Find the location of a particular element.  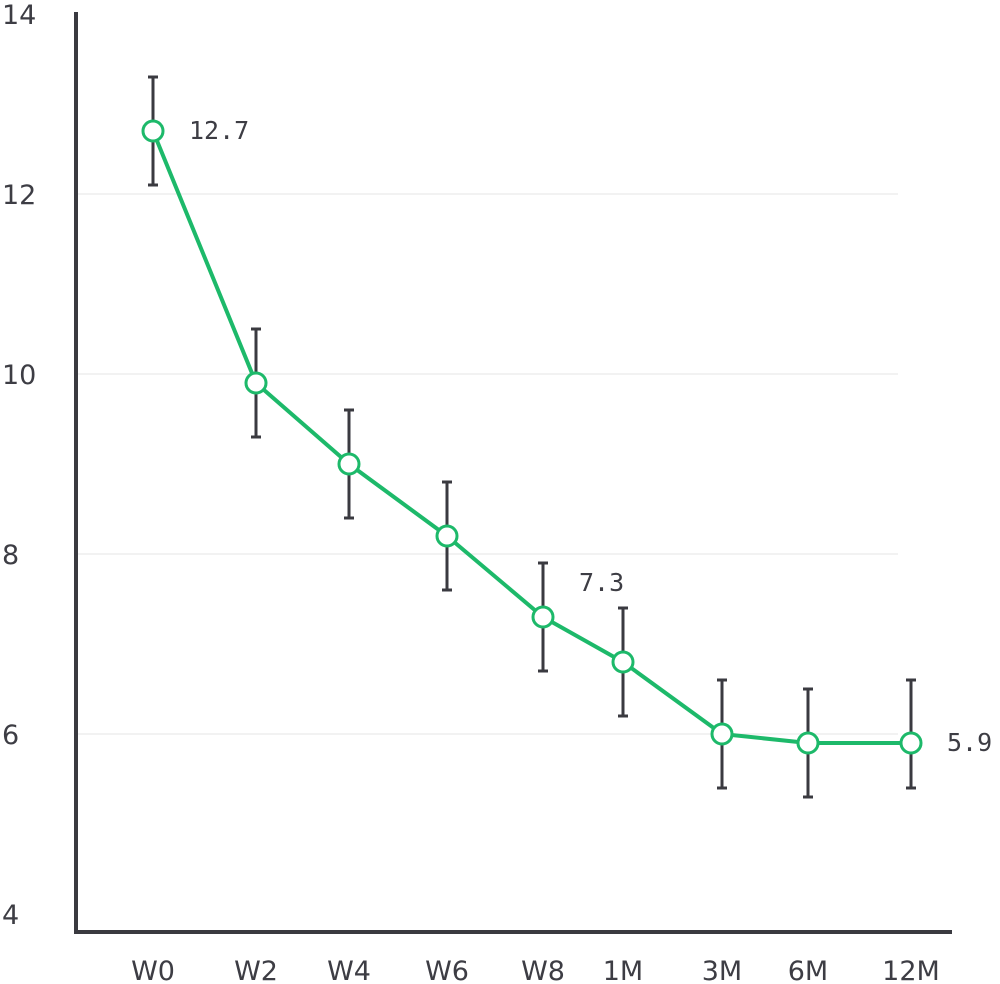

y-tick-label: 4 is located at coordinates (10, 915).